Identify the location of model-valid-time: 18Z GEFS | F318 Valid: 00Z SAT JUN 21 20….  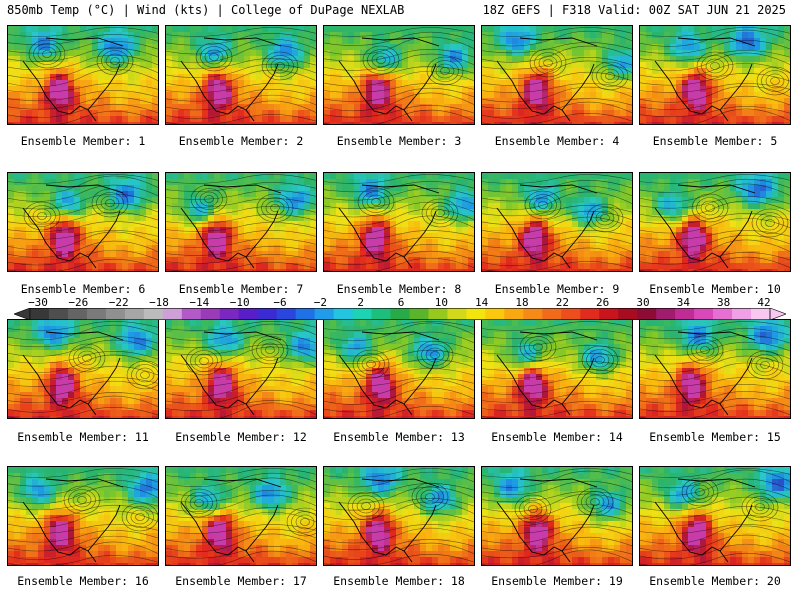
(634, 10).